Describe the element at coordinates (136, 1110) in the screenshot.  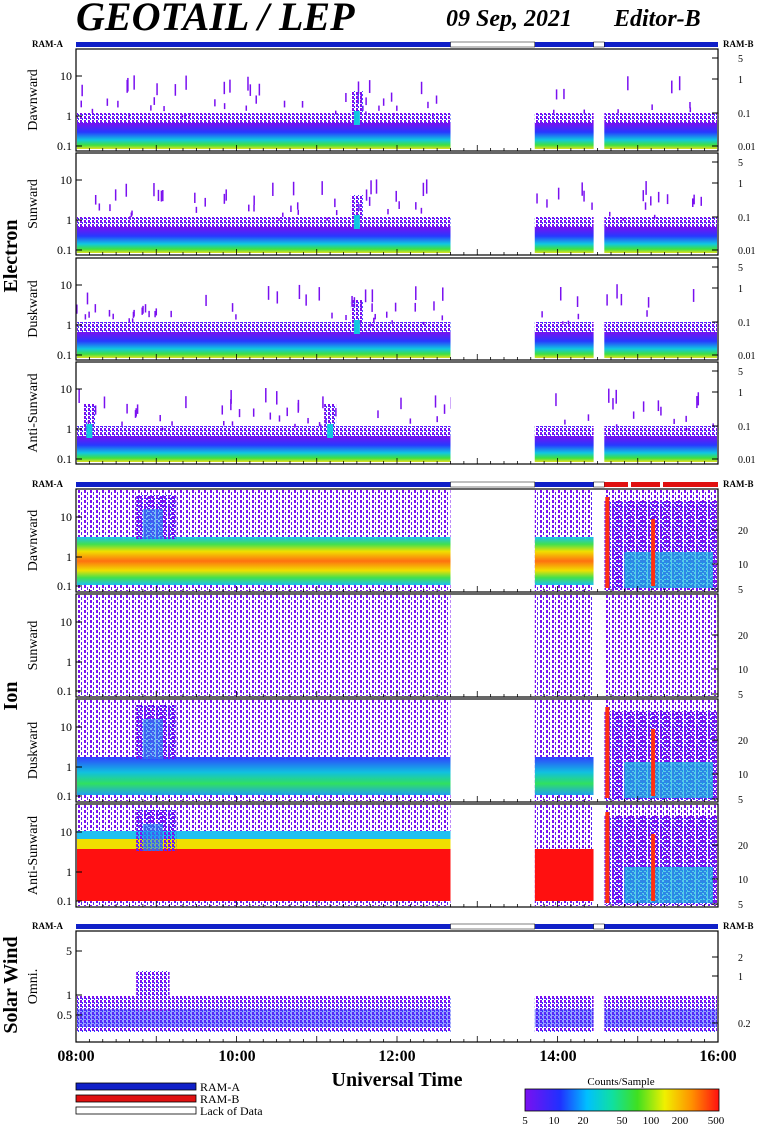
I see `legend-swatch-lack` at that location.